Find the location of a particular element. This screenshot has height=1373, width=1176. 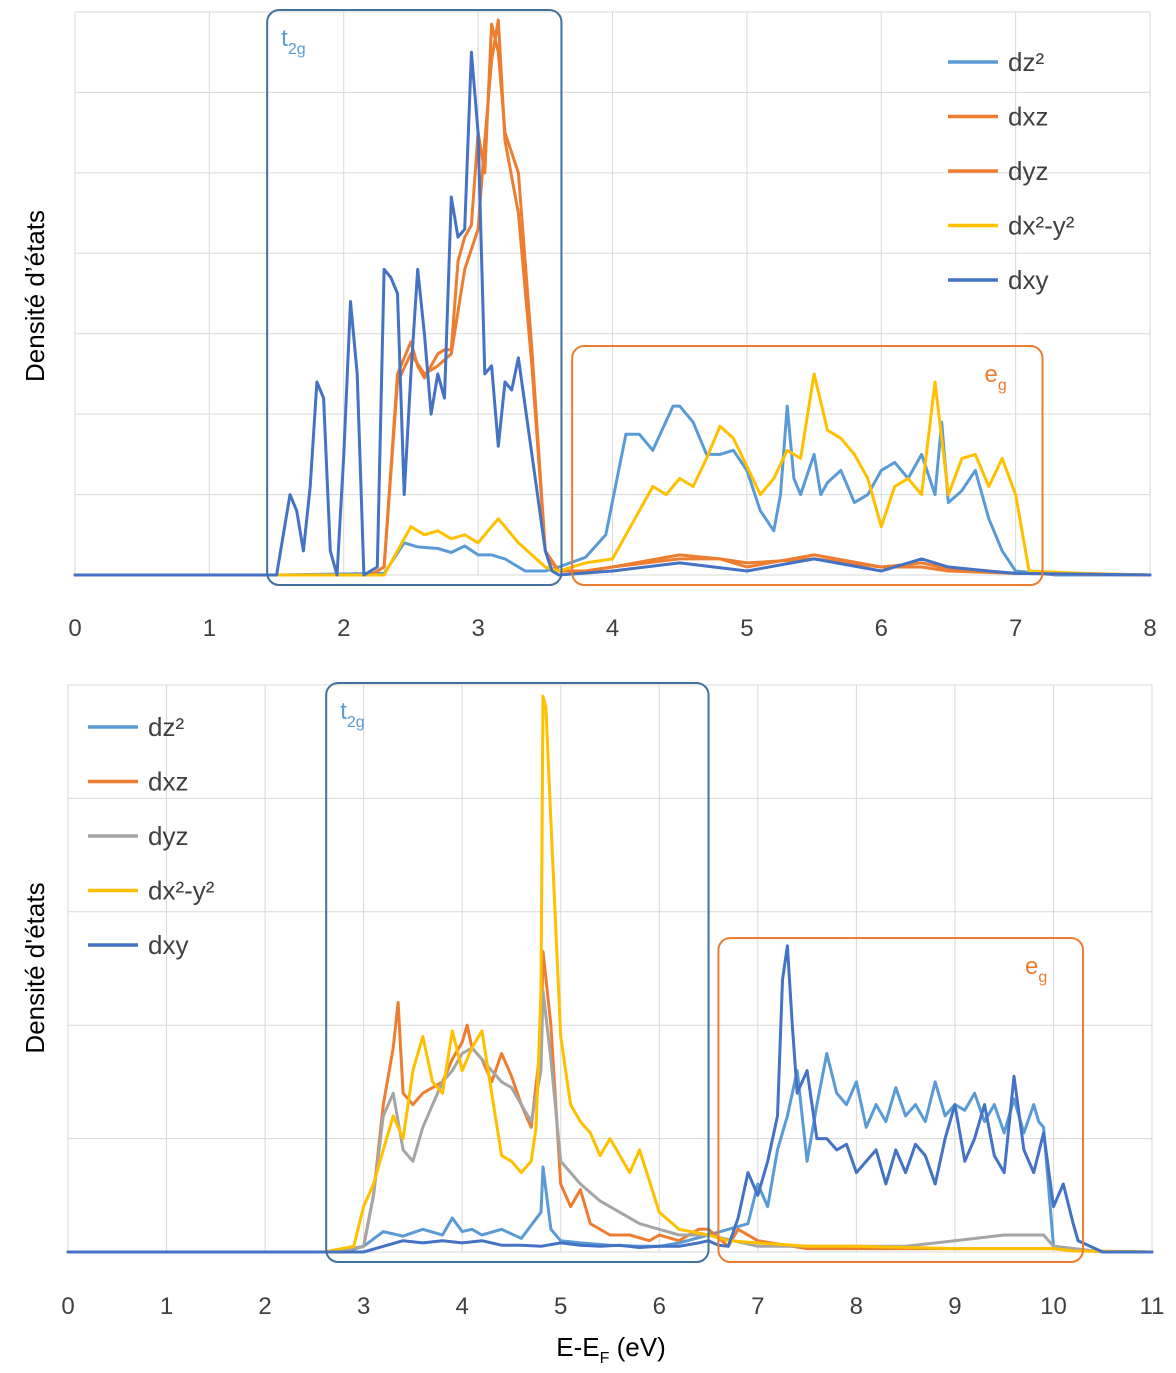

bottom-chart-t2g-box is located at coordinates (517, 972).